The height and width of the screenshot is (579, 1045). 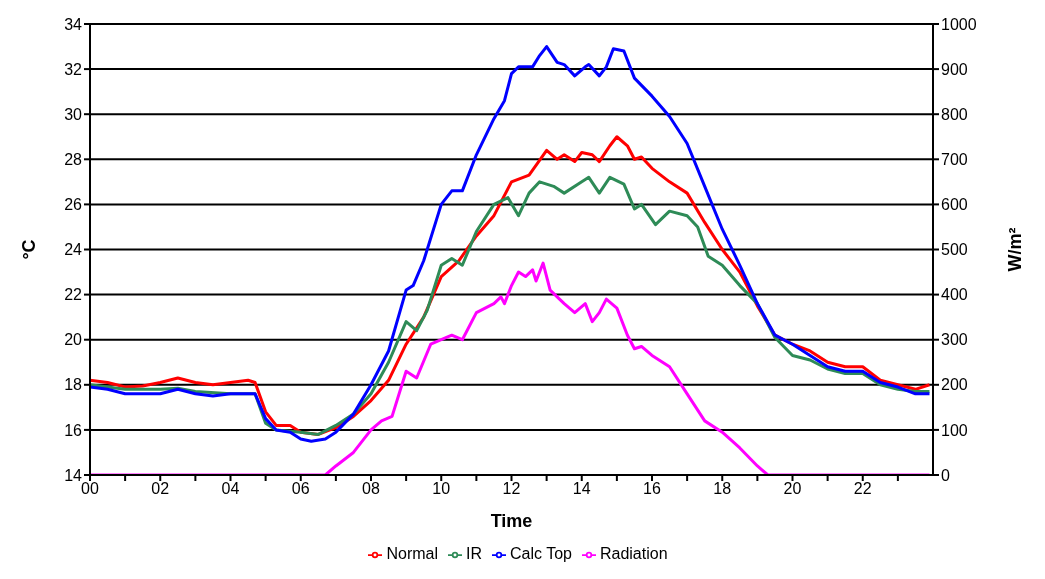 I want to click on x-tick-label: 20, so click(x=792, y=489).